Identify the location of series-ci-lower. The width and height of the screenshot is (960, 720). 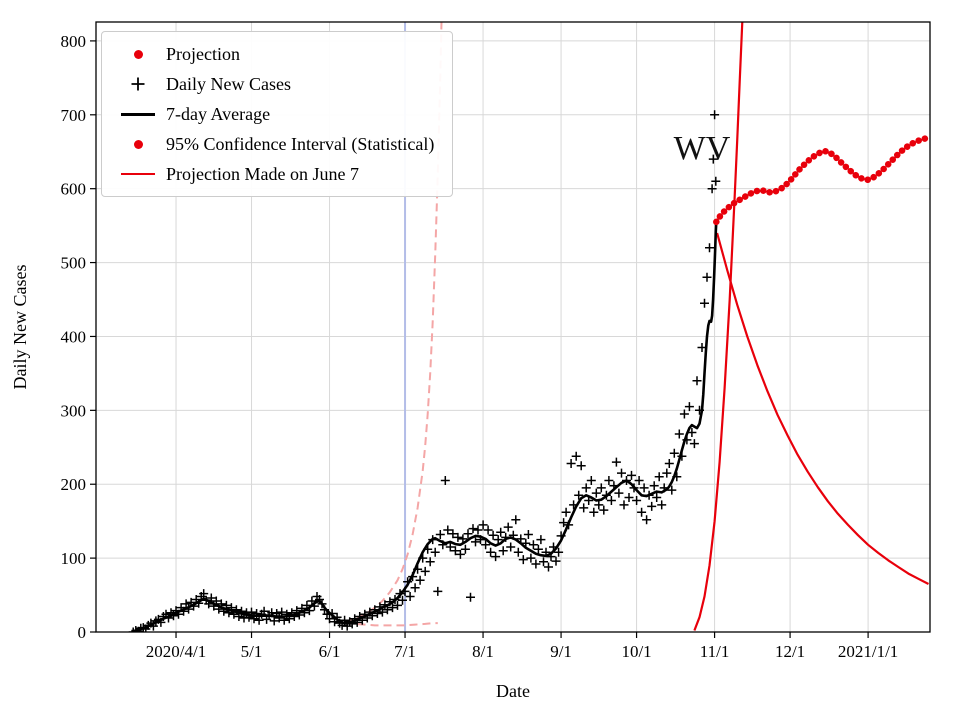
(391, 624).